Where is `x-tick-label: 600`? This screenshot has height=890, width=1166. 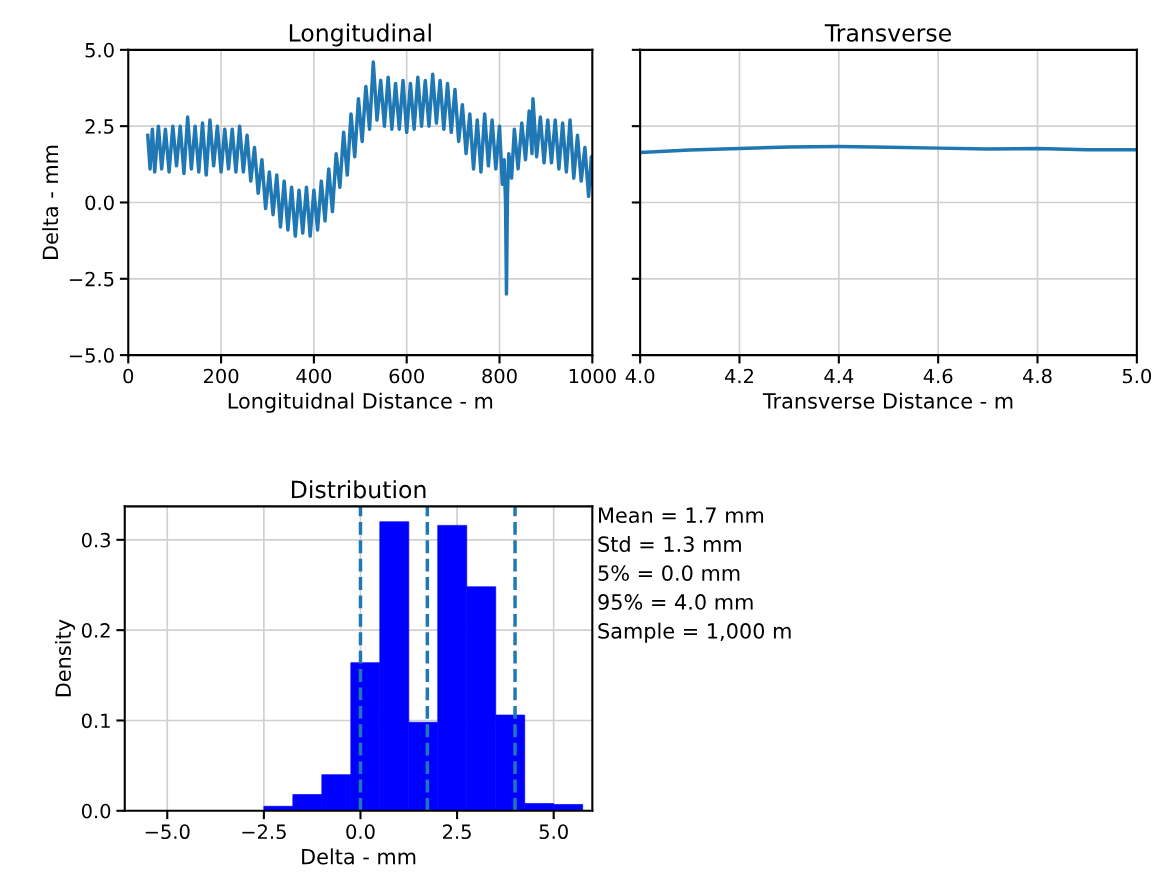 x-tick-label: 600 is located at coordinates (406, 376).